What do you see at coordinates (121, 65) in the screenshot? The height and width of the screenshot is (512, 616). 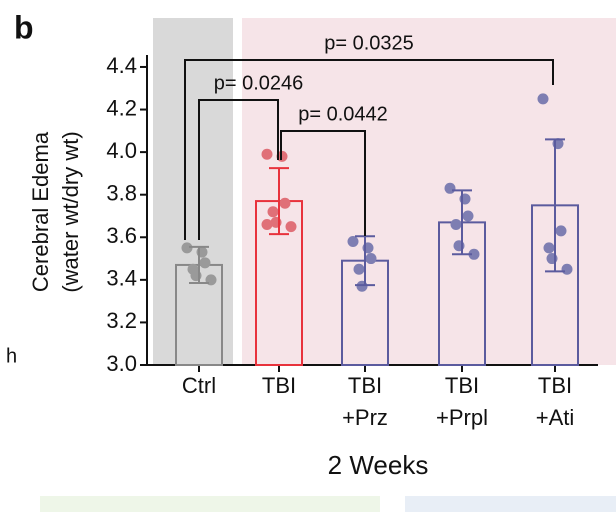 I see `y-tick-label: 4.4` at bounding box center [121, 65].